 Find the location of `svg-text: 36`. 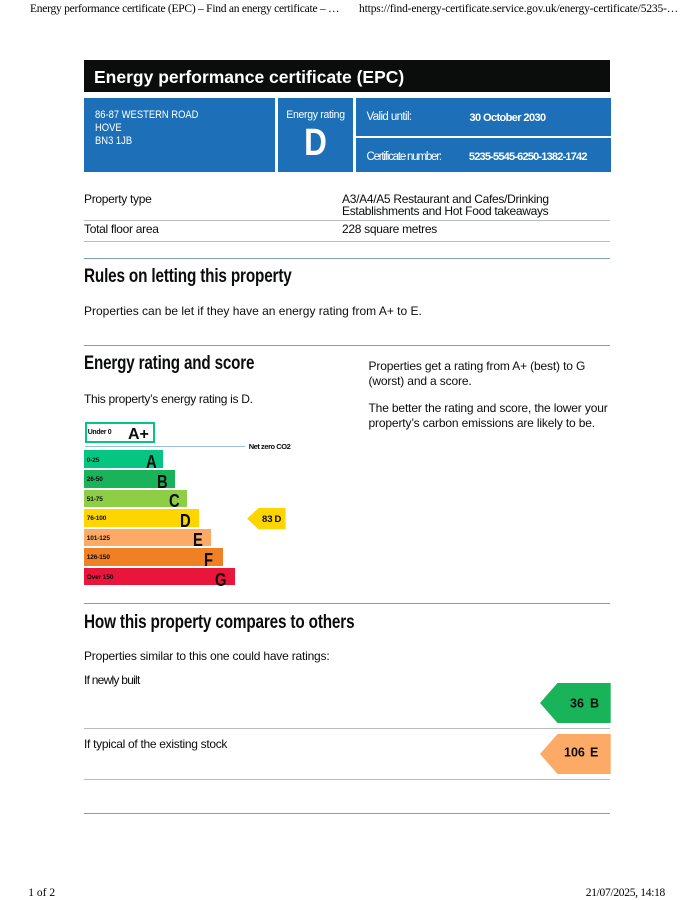

svg-text: 36 is located at coordinates (577, 704).